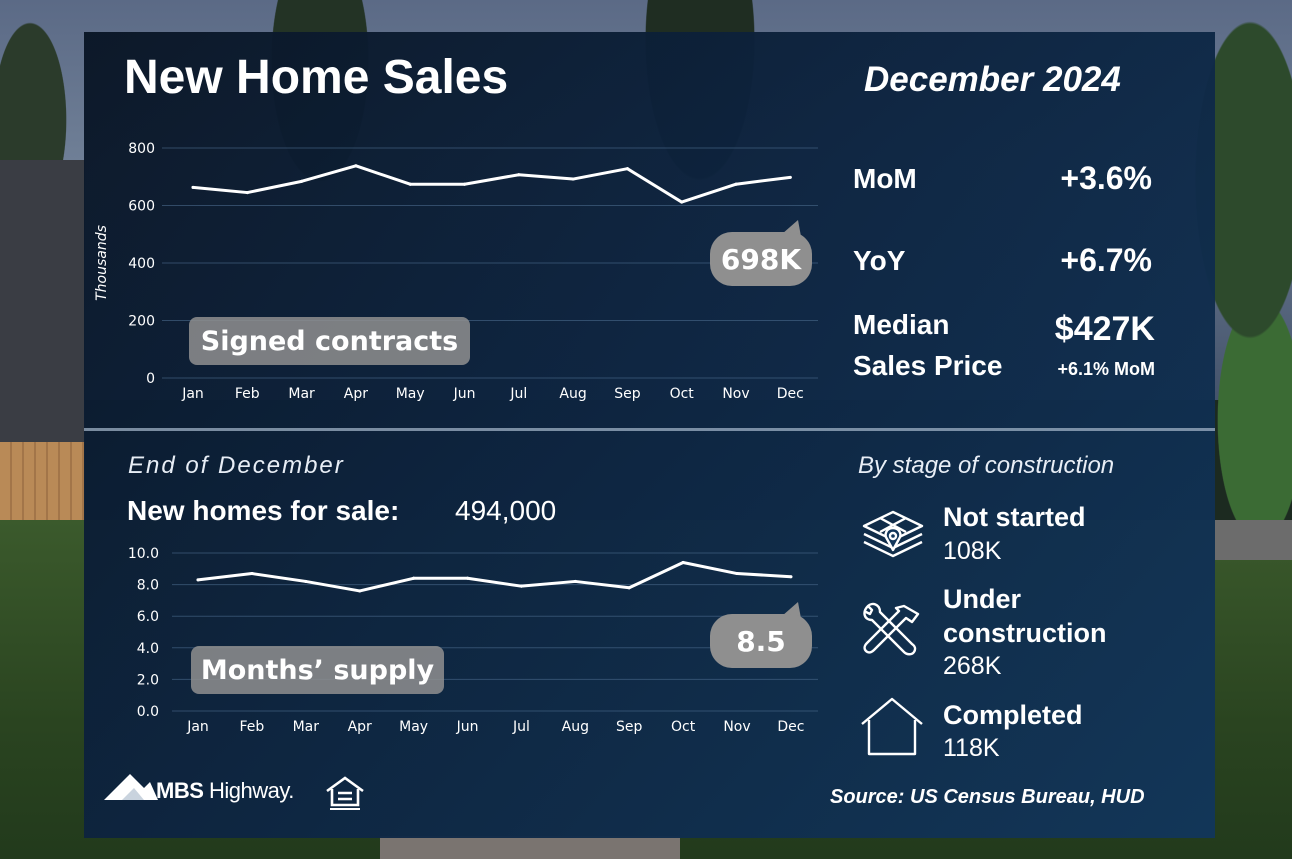 The image size is (1292, 859). What do you see at coordinates (42, 305) in the screenshot?
I see `house-siding` at bounding box center [42, 305].